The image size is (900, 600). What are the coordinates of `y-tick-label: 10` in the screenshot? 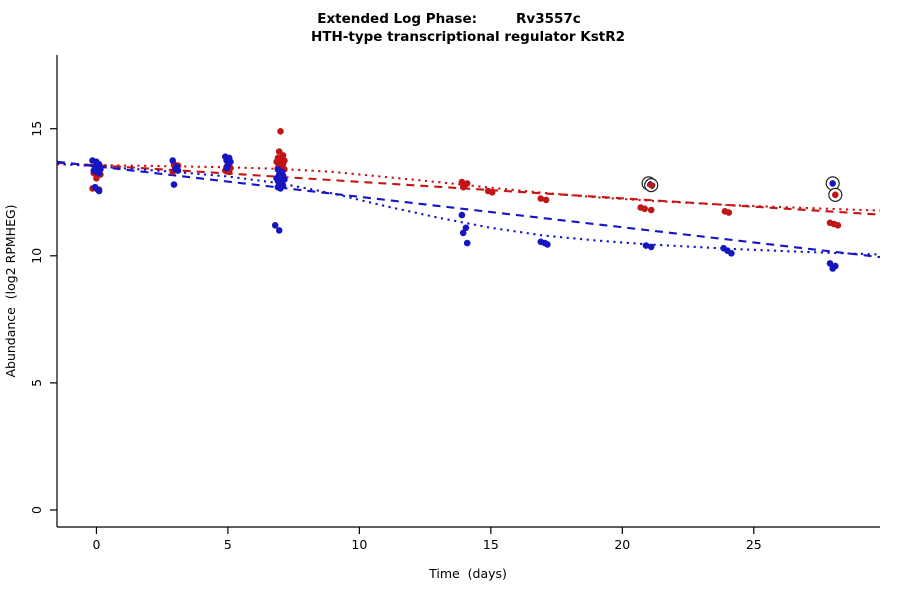 It's located at (36, 256).